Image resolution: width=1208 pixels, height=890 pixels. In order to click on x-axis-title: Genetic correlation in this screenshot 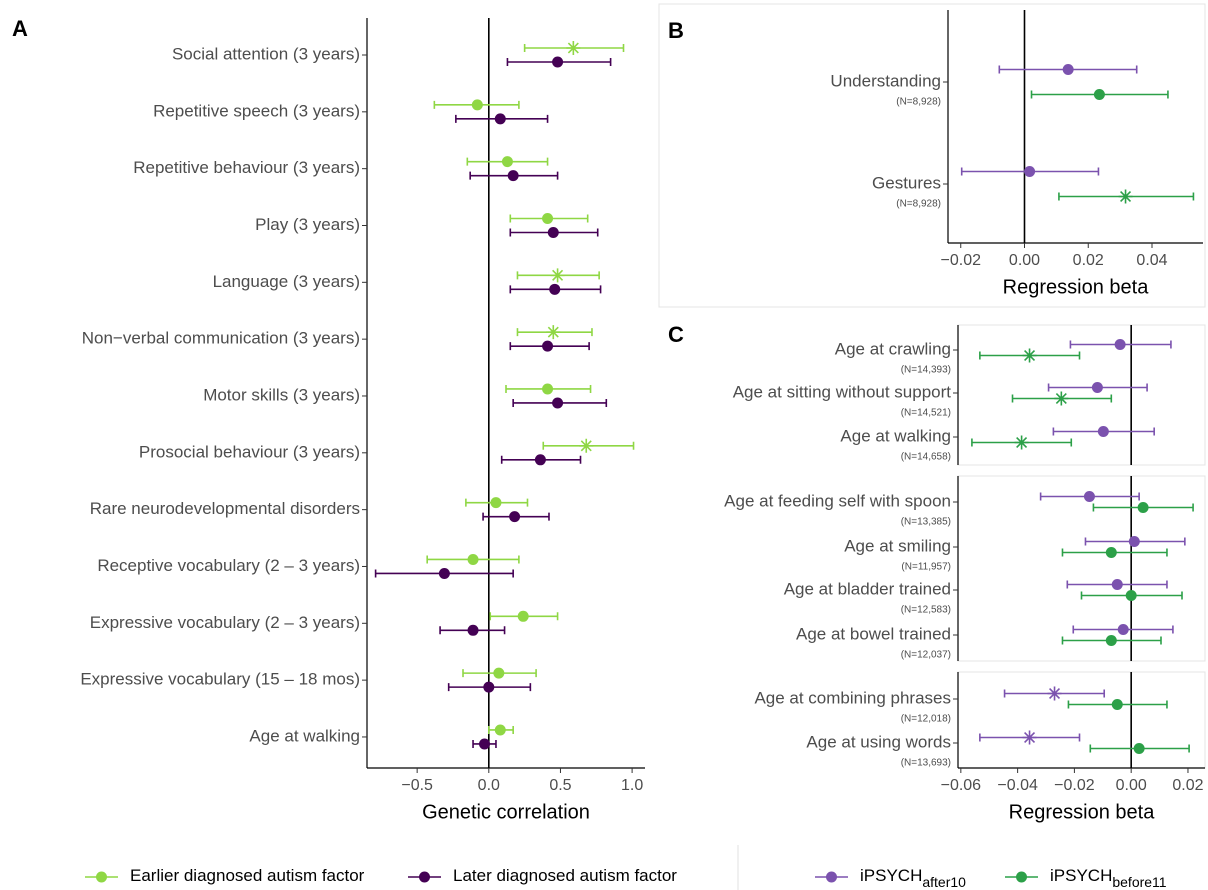, I will do `click(506, 812)`.